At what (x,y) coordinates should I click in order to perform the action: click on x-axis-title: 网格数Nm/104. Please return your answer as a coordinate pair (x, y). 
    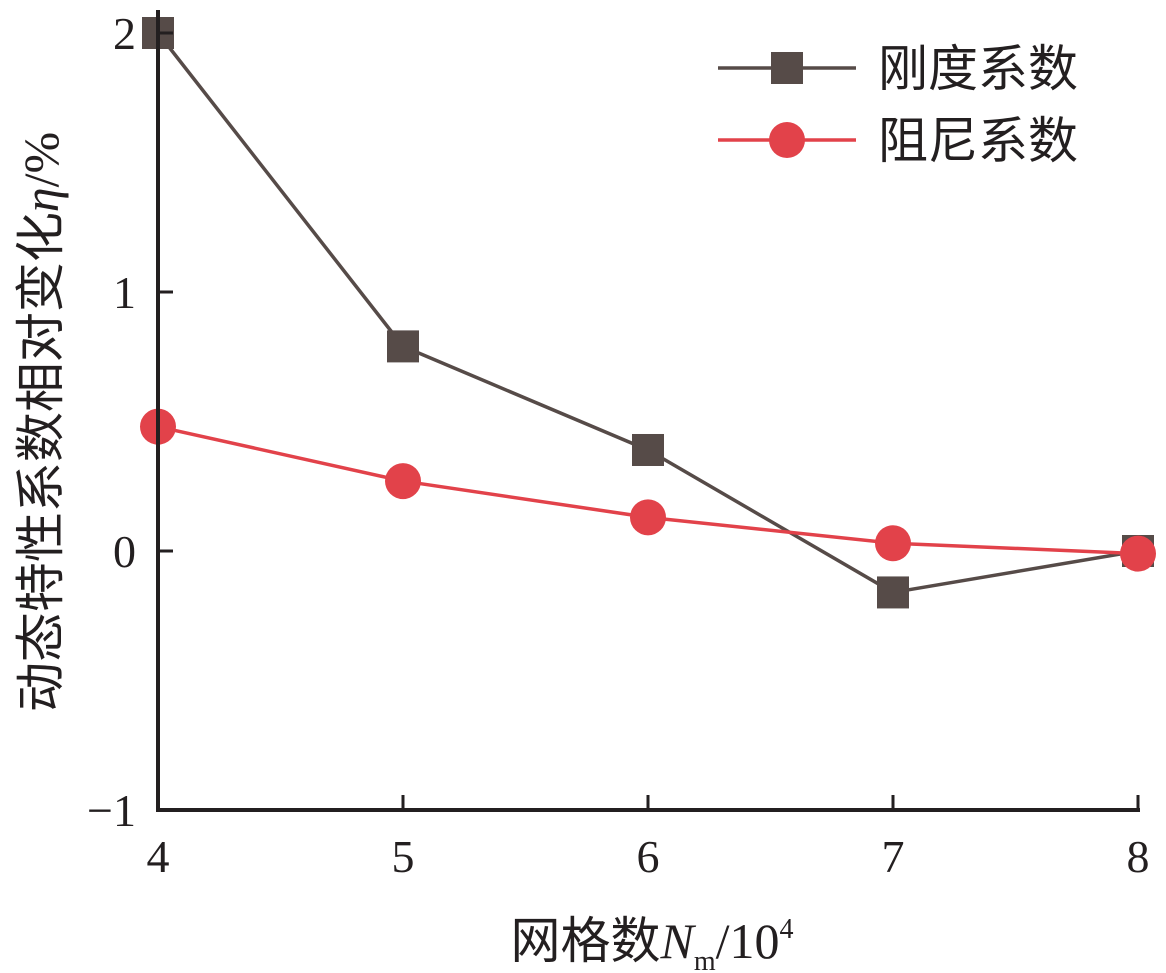
    Looking at the image, I should click on (651, 942).